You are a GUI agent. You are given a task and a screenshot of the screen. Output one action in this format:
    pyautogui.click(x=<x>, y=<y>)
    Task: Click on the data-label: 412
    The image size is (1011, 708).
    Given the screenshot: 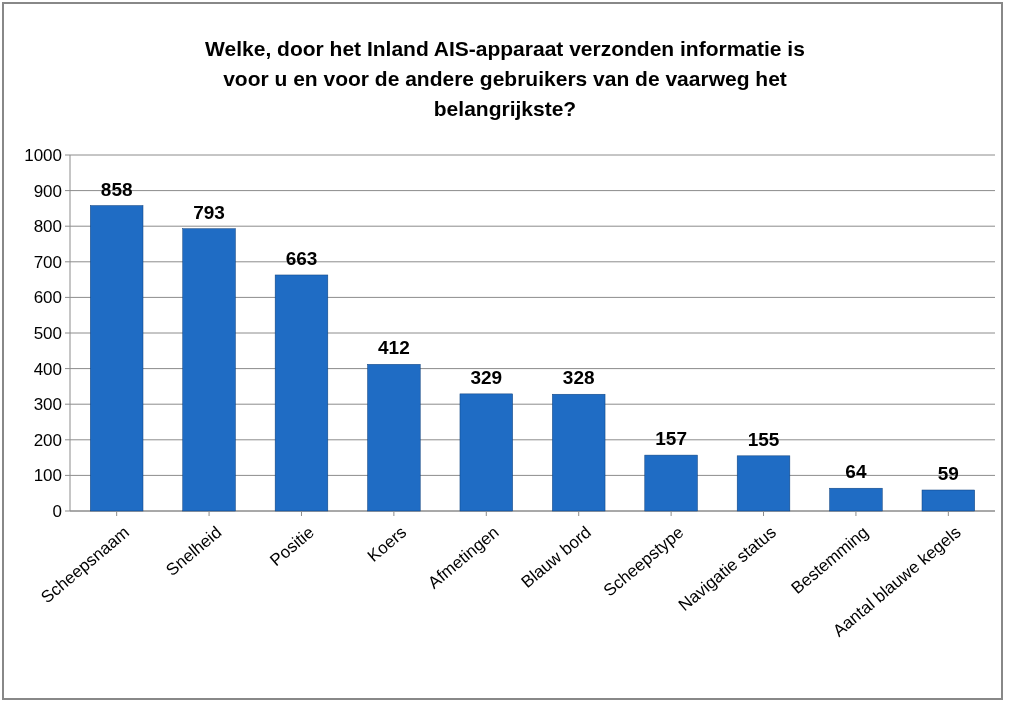 What is the action you would take?
    pyautogui.click(x=394, y=348)
    